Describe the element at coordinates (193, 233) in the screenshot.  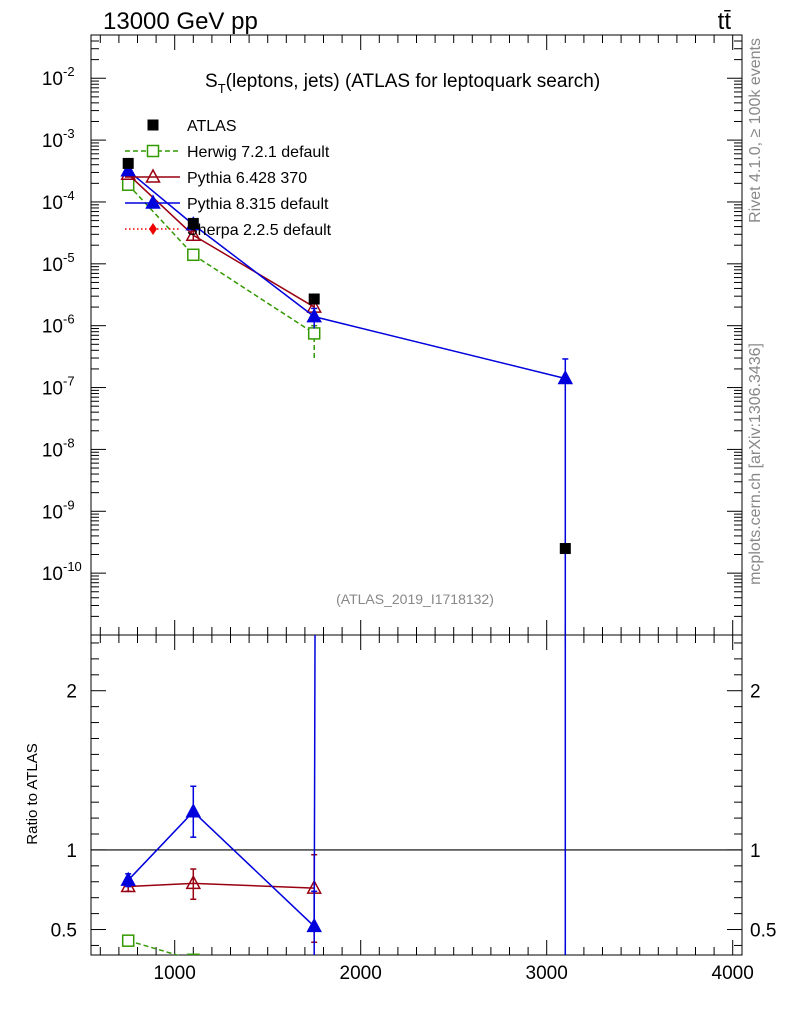
I see `data-point-pythia6` at that location.